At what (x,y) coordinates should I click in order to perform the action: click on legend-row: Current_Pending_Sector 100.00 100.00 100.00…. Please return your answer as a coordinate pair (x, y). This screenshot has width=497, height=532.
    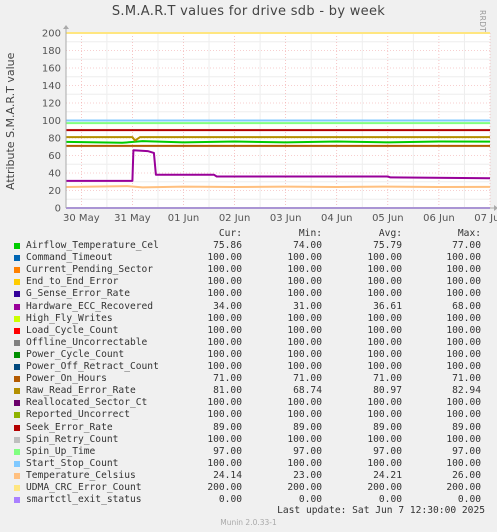
    Looking at the image, I should click on (252, 270).